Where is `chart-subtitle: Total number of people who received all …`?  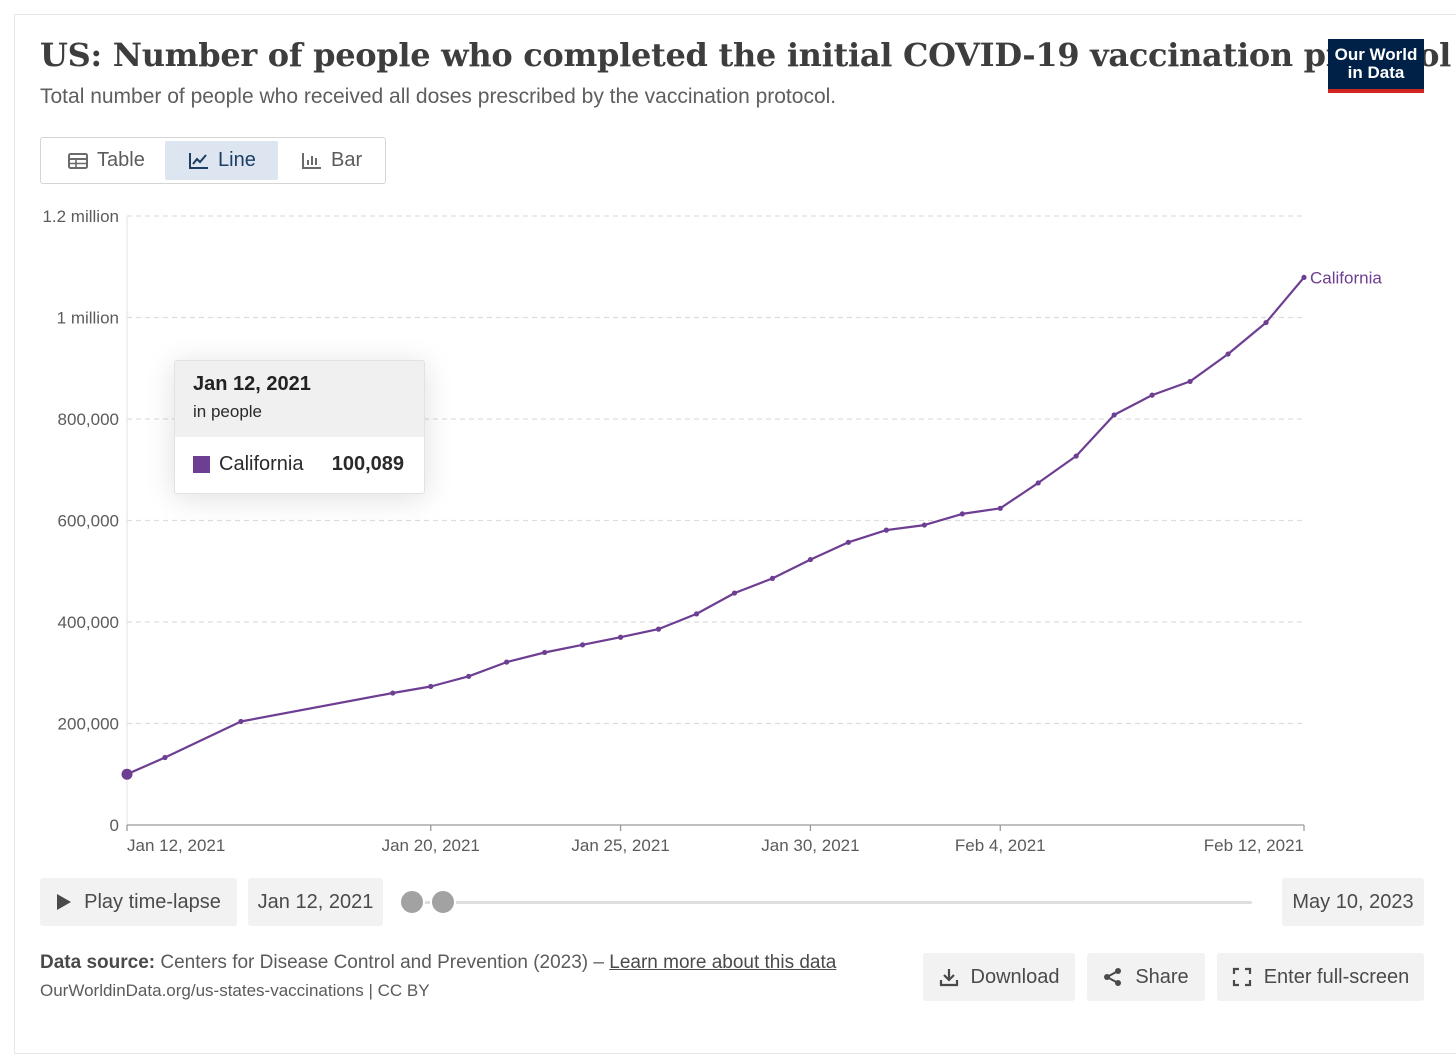 chart-subtitle: Total number of people who received all … is located at coordinates (438, 96).